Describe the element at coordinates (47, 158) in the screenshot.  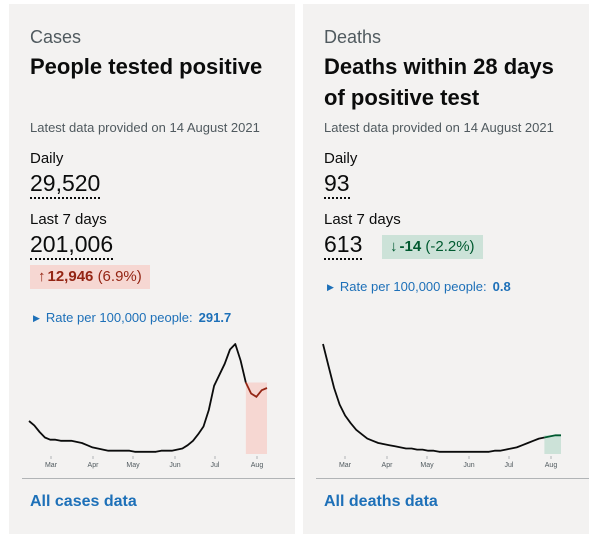
I see `cases-daily-label: Daily` at that location.